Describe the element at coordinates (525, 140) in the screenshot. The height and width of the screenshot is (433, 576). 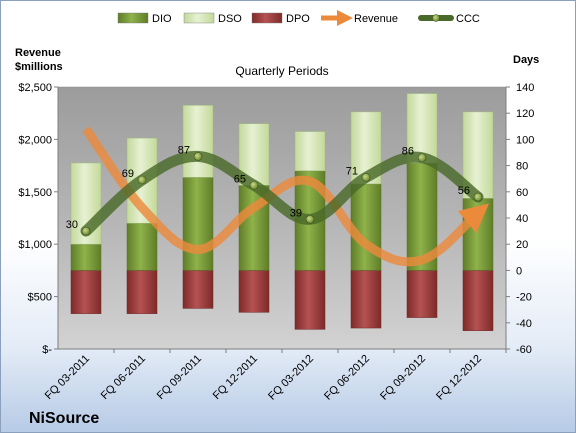
I see `right-tick-label: 100` at that location.